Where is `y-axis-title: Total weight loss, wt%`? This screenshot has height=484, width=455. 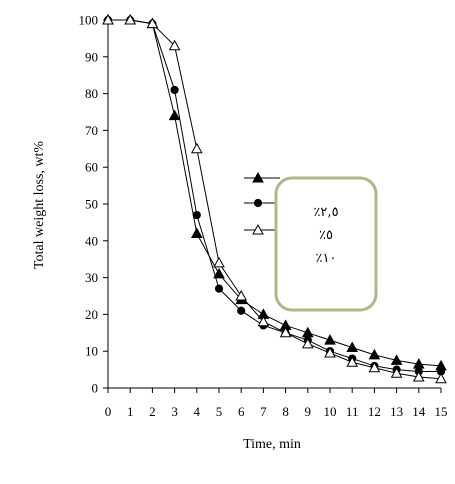
y-axis-title: Total weight loss, wt% is located at coordinates (39, 205).